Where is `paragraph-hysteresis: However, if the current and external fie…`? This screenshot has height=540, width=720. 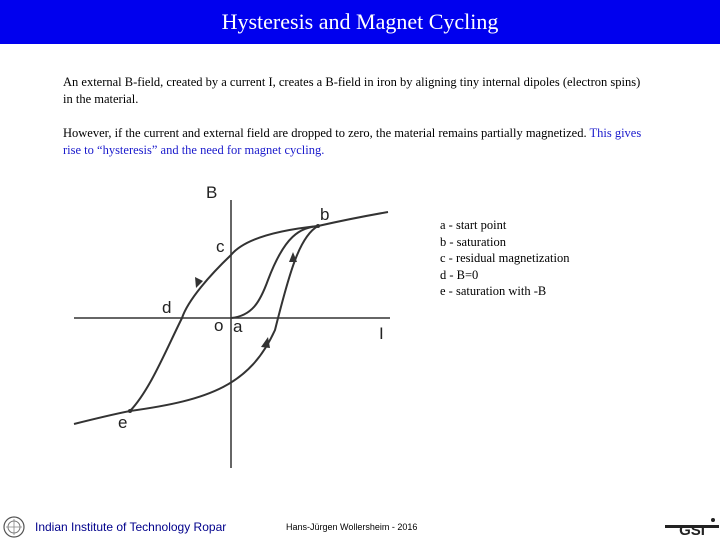 paragraph-hysteresis: However, if the current and external fie… is located at coordinates (358, 142).